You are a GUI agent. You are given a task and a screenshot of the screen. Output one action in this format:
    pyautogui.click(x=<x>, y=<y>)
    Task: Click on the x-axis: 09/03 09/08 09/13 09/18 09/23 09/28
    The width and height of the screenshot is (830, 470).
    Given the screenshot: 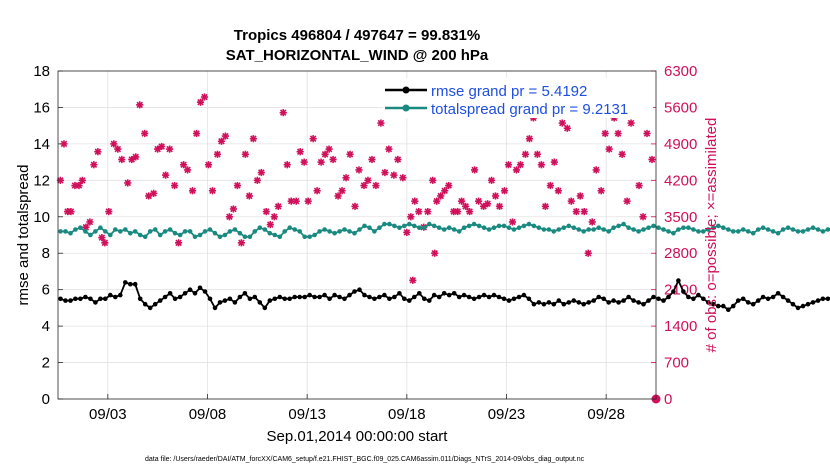 What is the action you would take?
    pyautogui.click(x=357, y=408)
    